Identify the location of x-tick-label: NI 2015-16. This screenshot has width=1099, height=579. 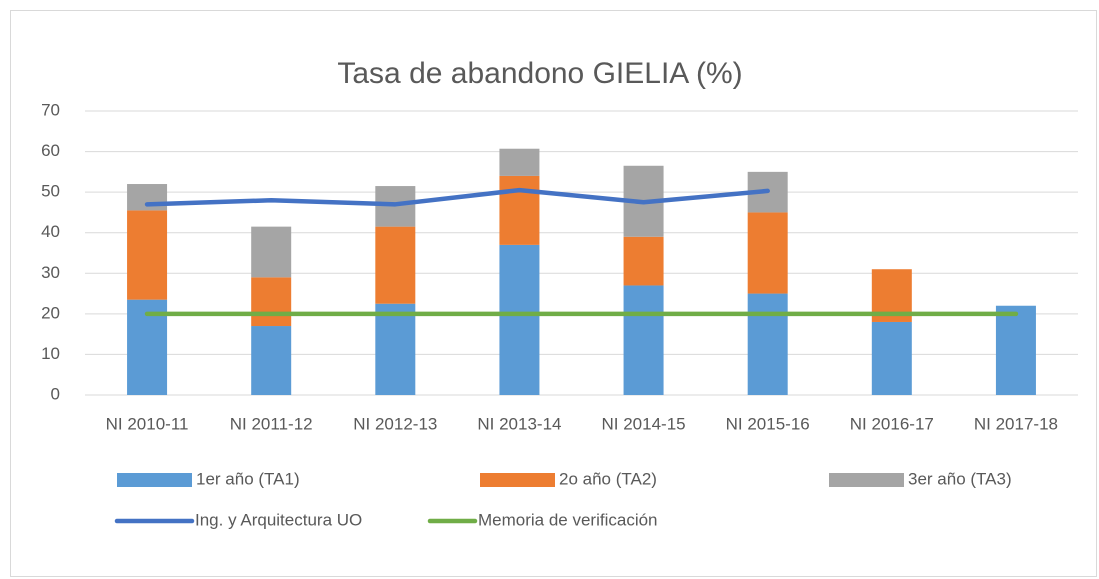
(768, 423).